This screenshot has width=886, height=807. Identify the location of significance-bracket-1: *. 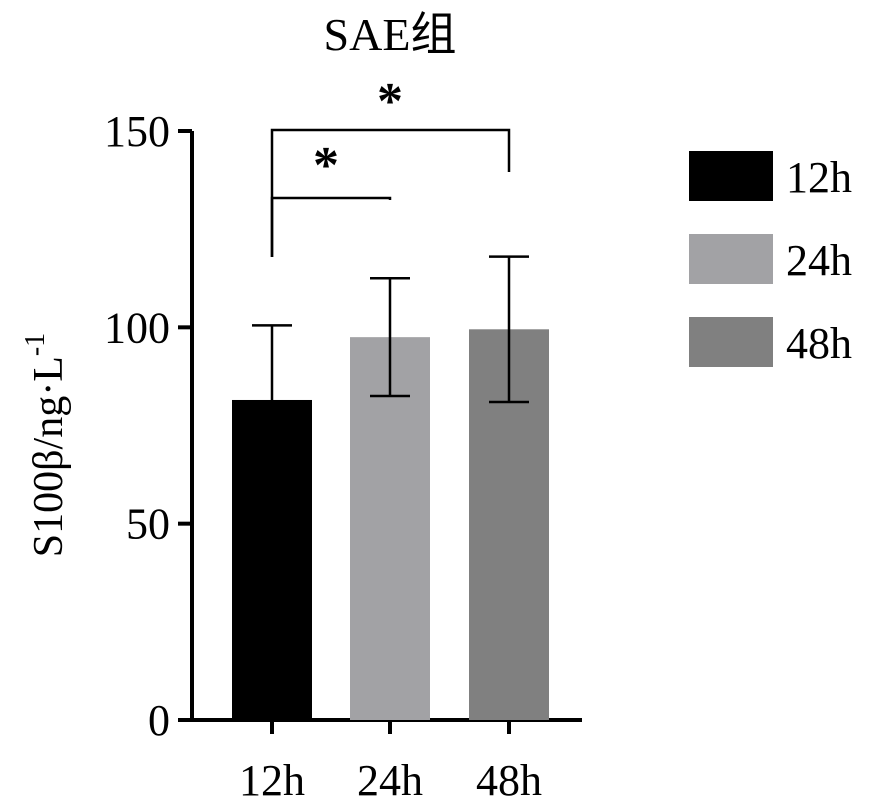
(390, 165).